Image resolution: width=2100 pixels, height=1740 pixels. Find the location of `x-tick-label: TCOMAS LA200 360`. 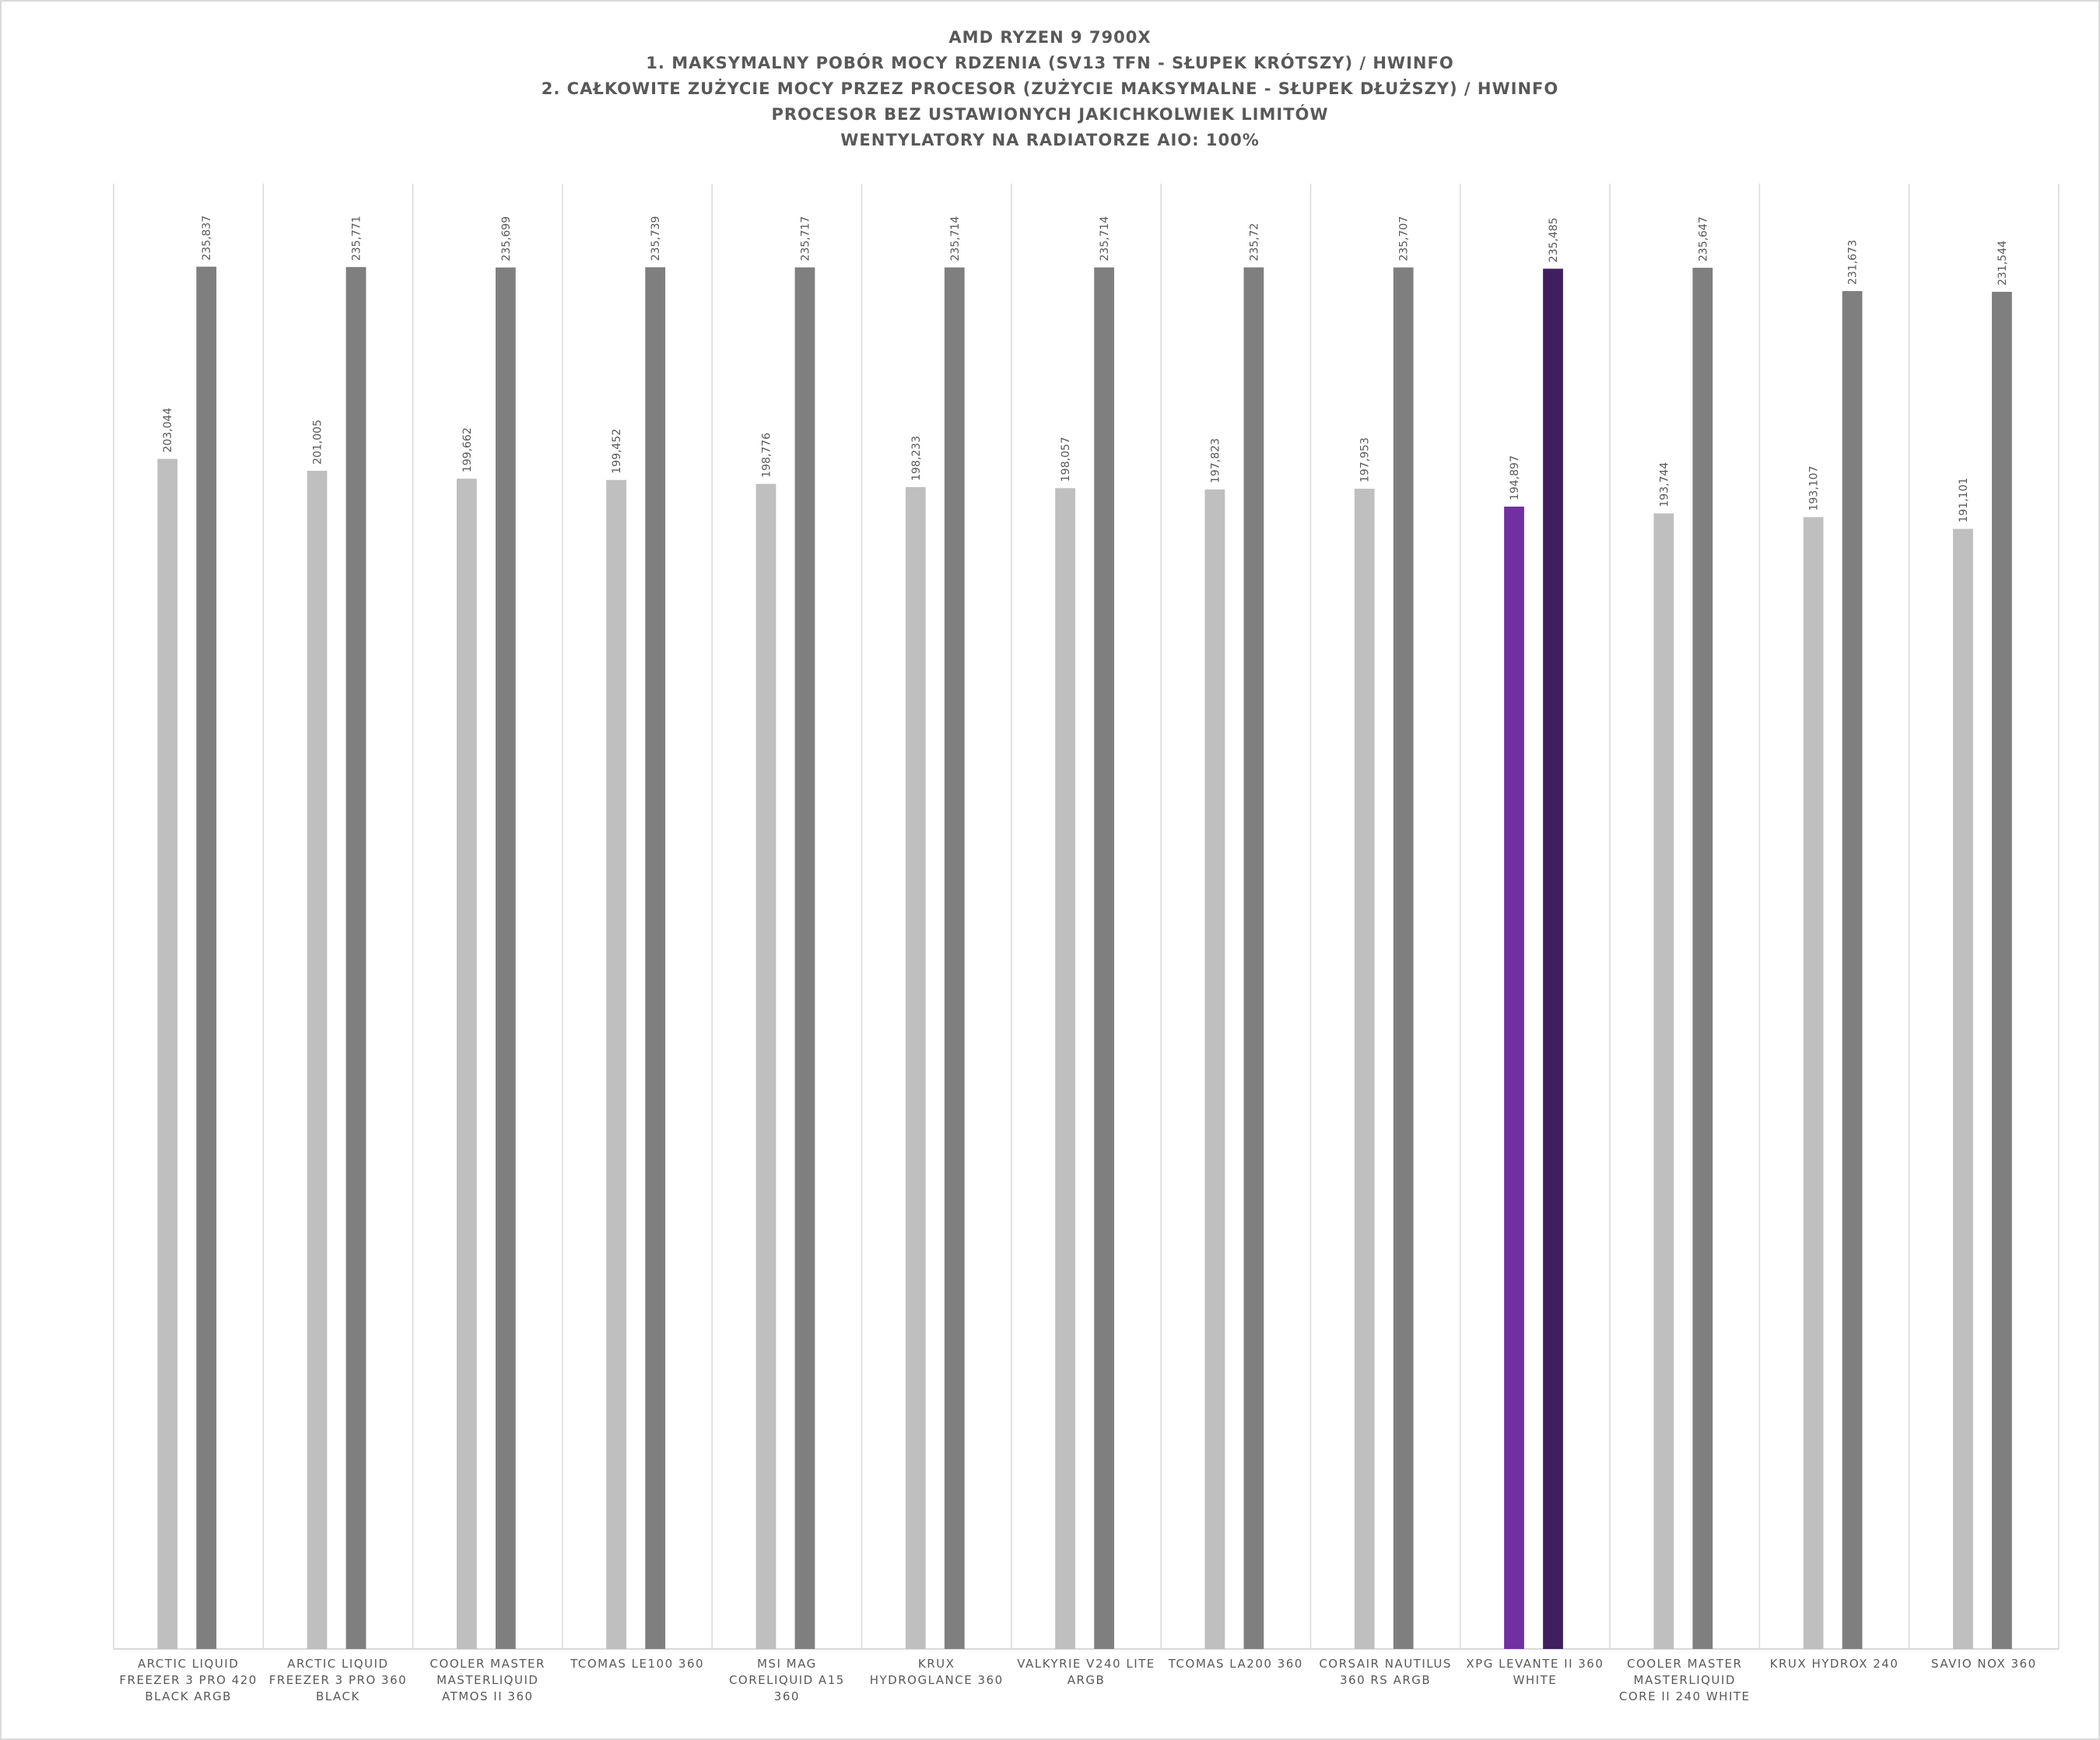

x-tick-label: TCOMAS LA200 360 is located at coordinates (1235, 1664).